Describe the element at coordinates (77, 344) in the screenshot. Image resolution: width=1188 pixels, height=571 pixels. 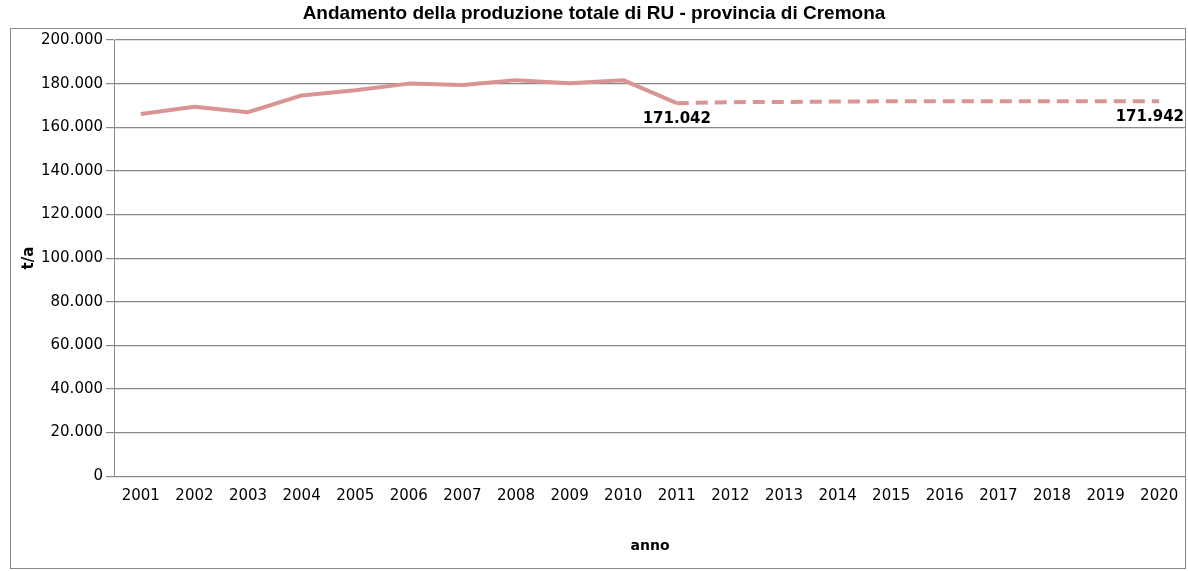
I see `y-tick-label: 60.000` at that location.